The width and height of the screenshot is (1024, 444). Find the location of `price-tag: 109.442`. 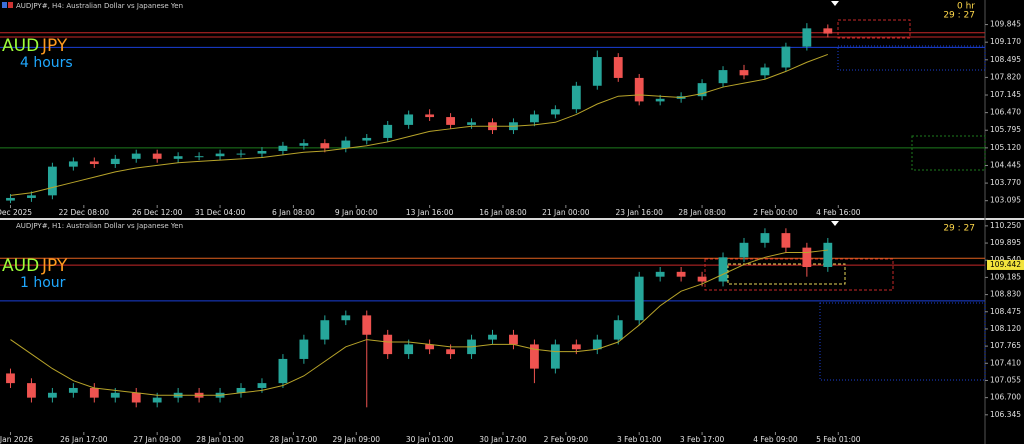

price-tag: 109.442 is located at coordinates (1005, 264).